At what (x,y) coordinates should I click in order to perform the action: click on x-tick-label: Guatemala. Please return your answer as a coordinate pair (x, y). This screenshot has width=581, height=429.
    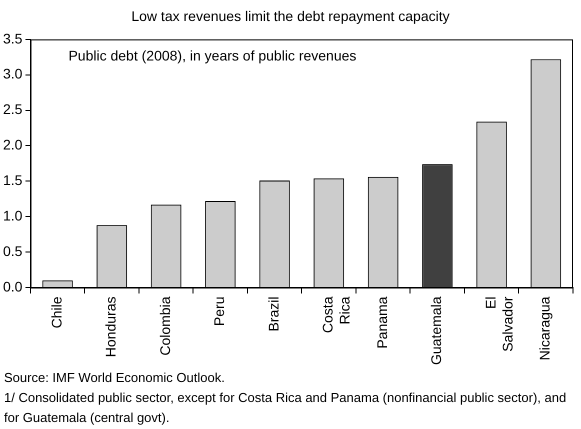
    Looking at the image, I should click on (436, 330).